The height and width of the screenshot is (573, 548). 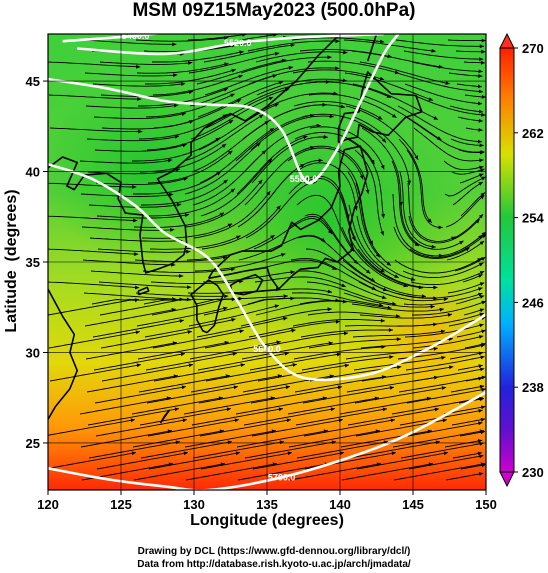 I want to click on y-axis-label: Latitude (degrees), so click(x=11, y=261).